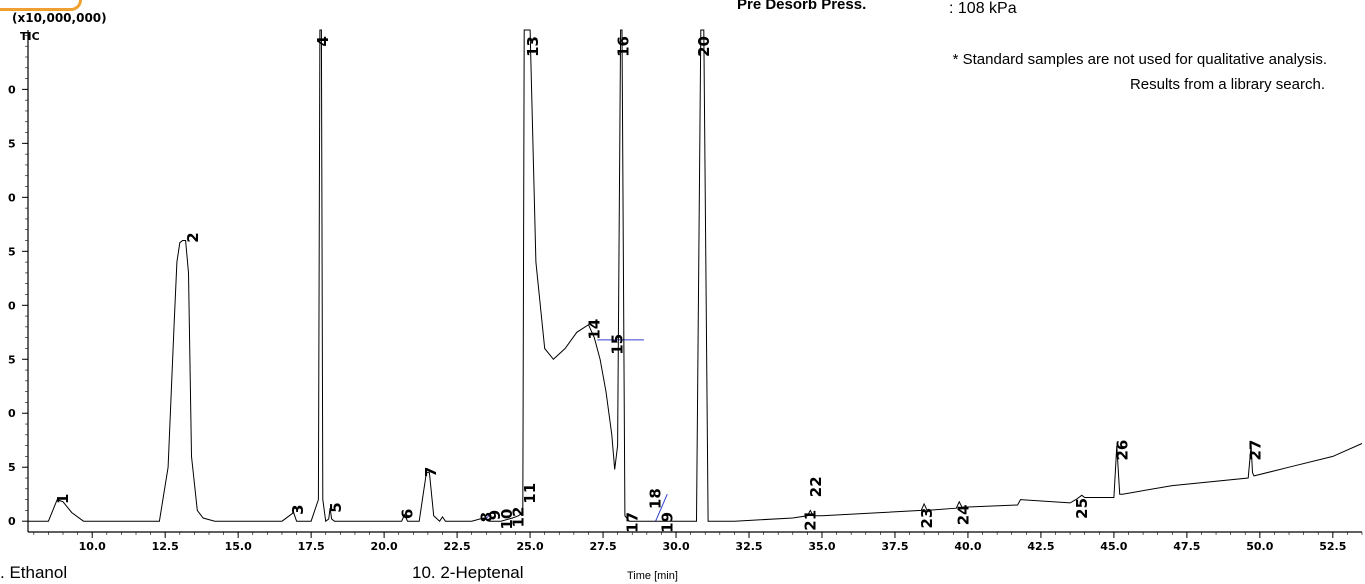 The image size is (1365, 584). Describe the element at coordinates (408, 514) in the screenshot. I see `peak-label: 6` at that location.